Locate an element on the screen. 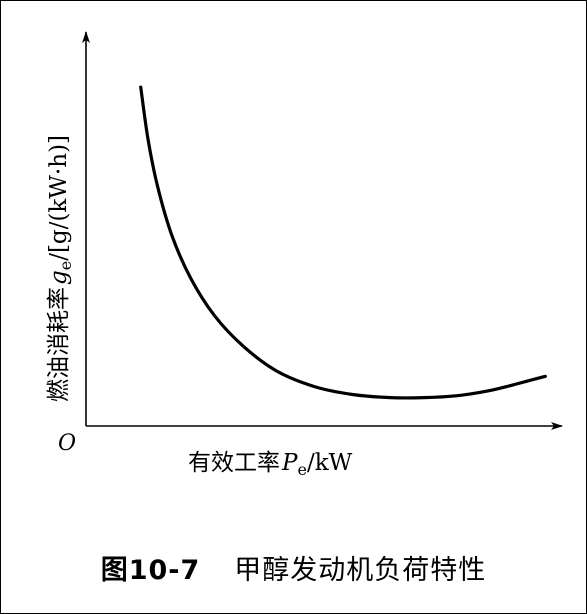 This screenshot has height=614, width=587. figure-title: 甲醇发动机负荷特性 is located at coordinates (360, 570).